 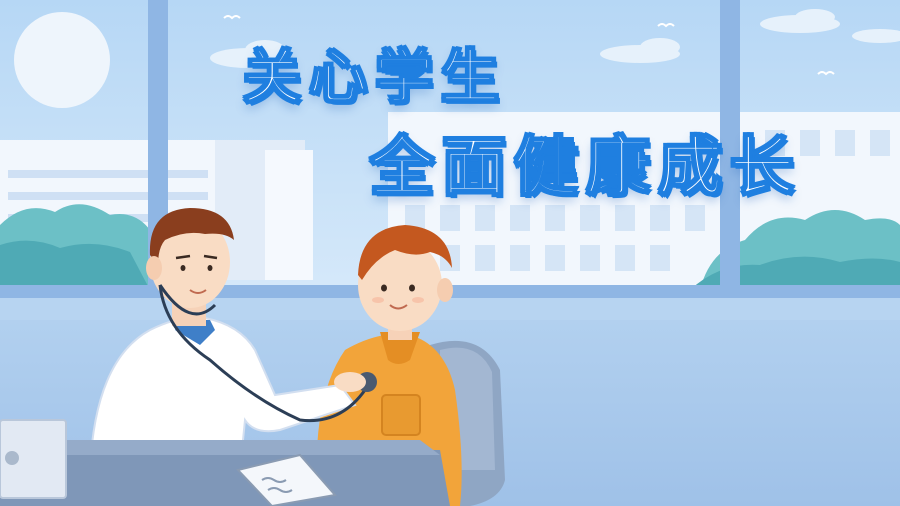 I want to click on birds, so click(x=529, y=45).